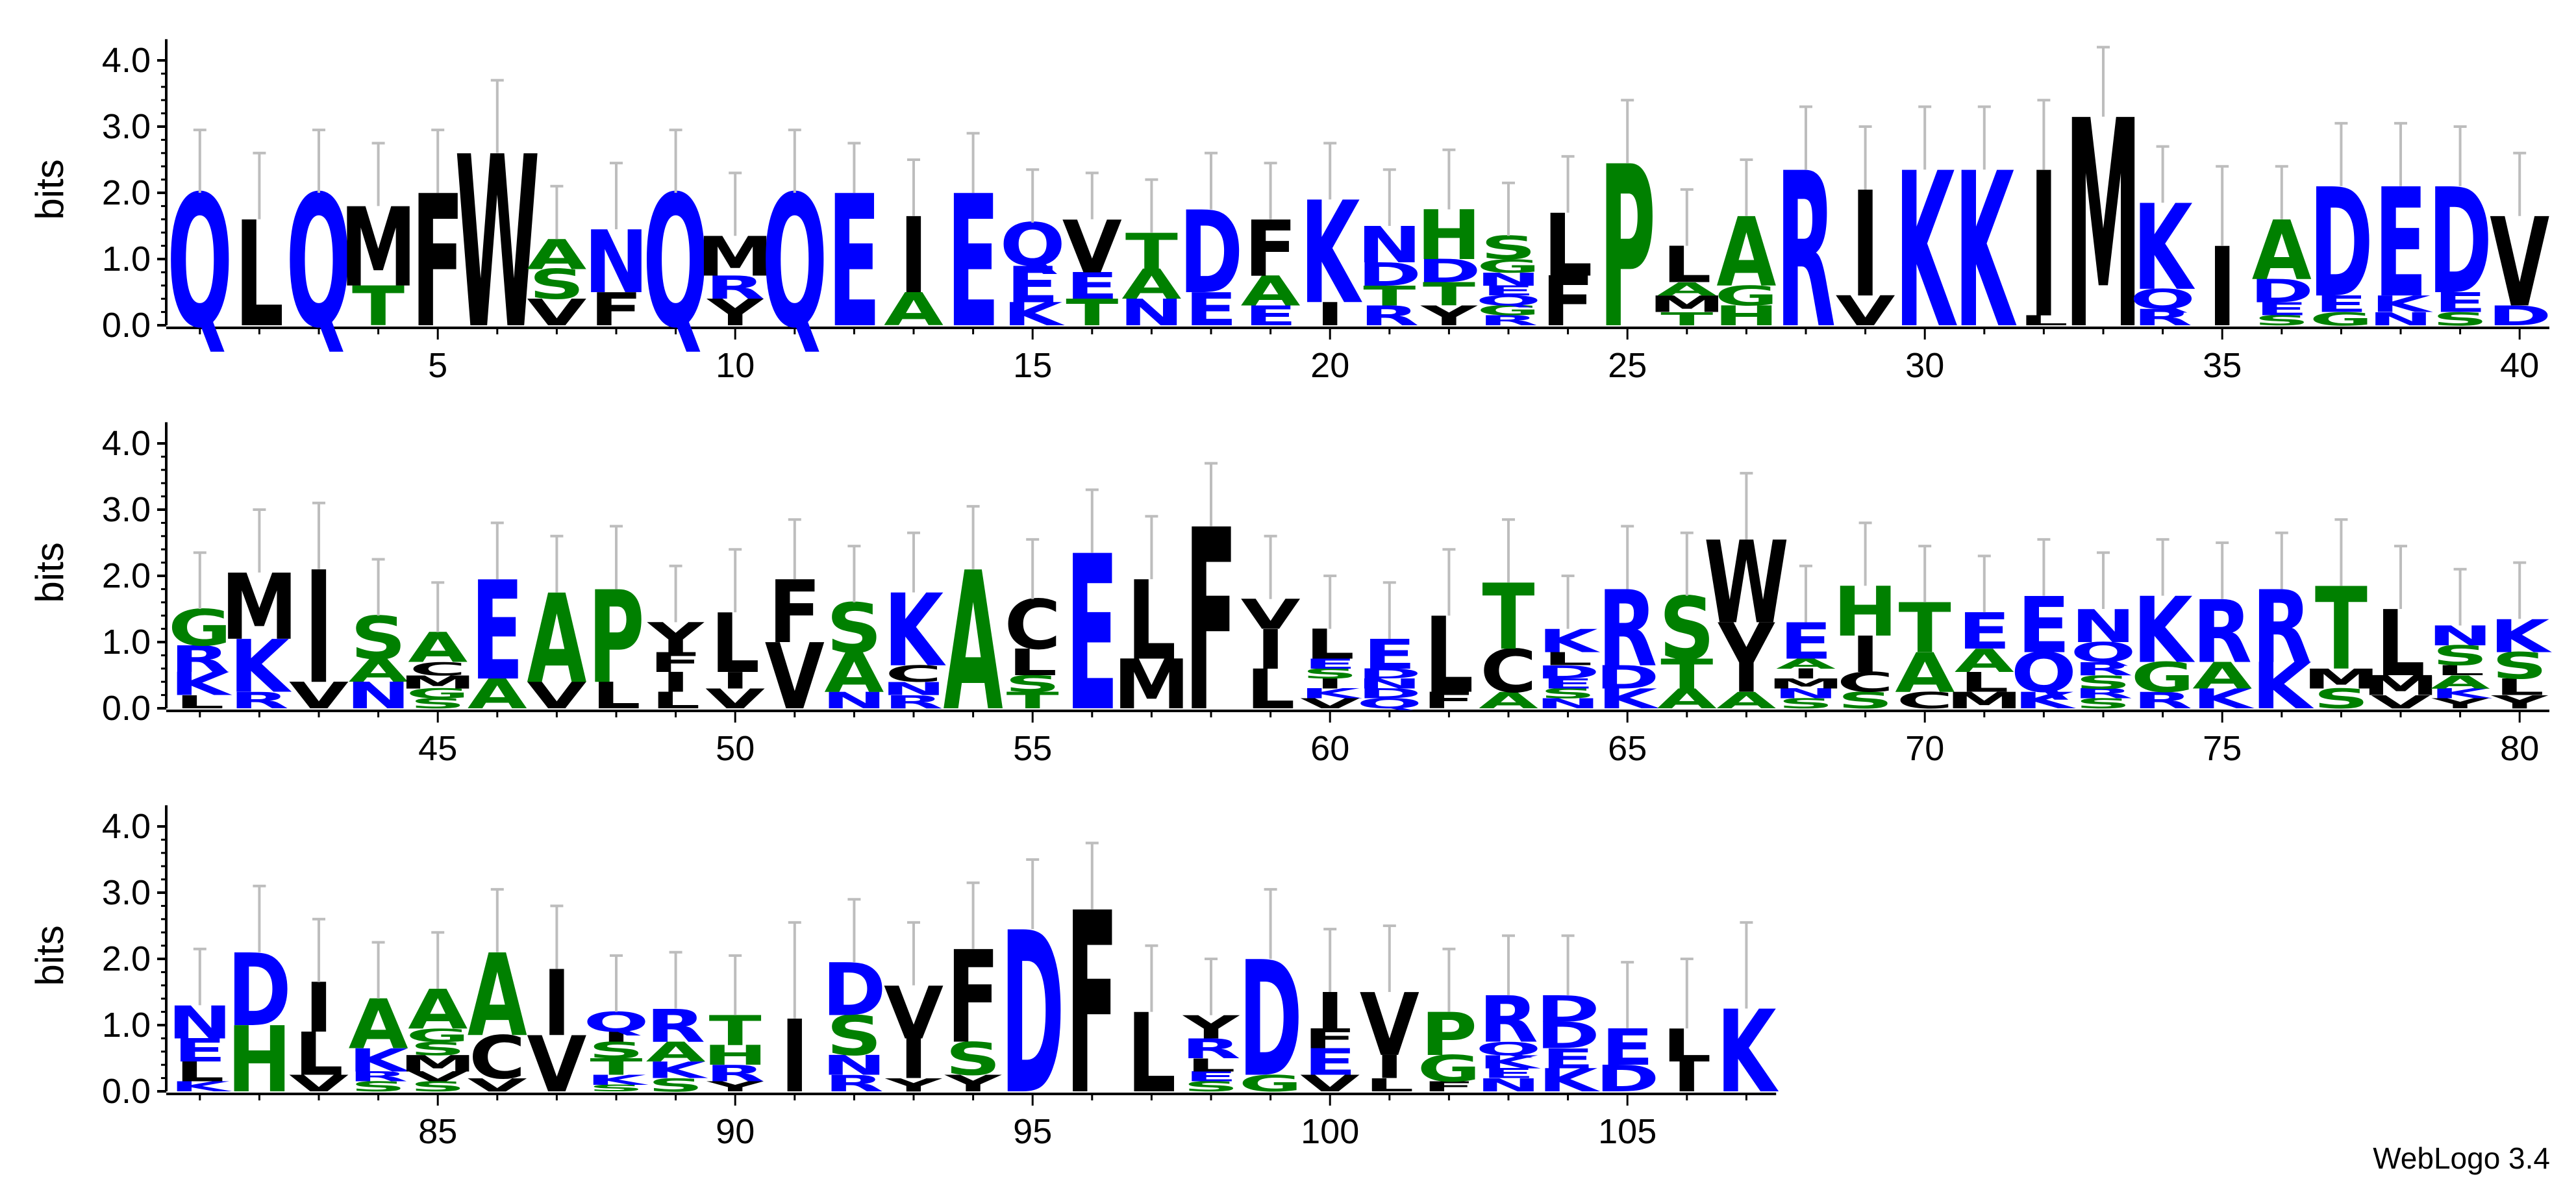 This screenshot has width=2576, height=1190. I want to click on logo-column-87: VI, so click(556, 1007).